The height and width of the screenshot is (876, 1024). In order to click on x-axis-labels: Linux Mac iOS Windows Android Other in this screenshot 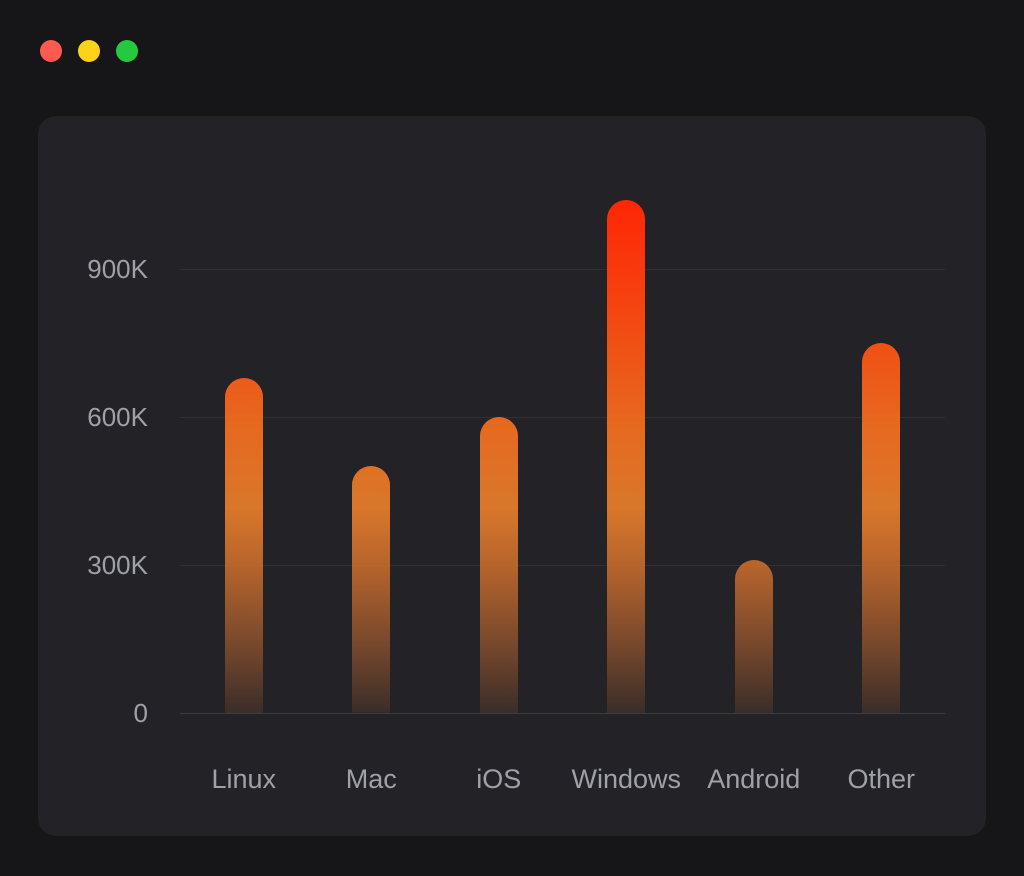, I will do `click(562, 779)`.